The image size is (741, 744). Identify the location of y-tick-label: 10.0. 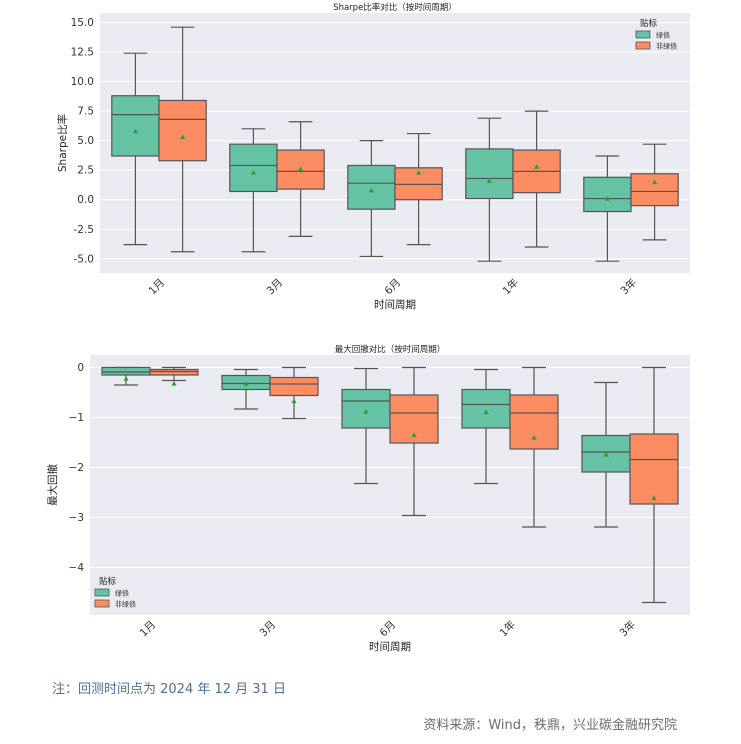
(82, 82).